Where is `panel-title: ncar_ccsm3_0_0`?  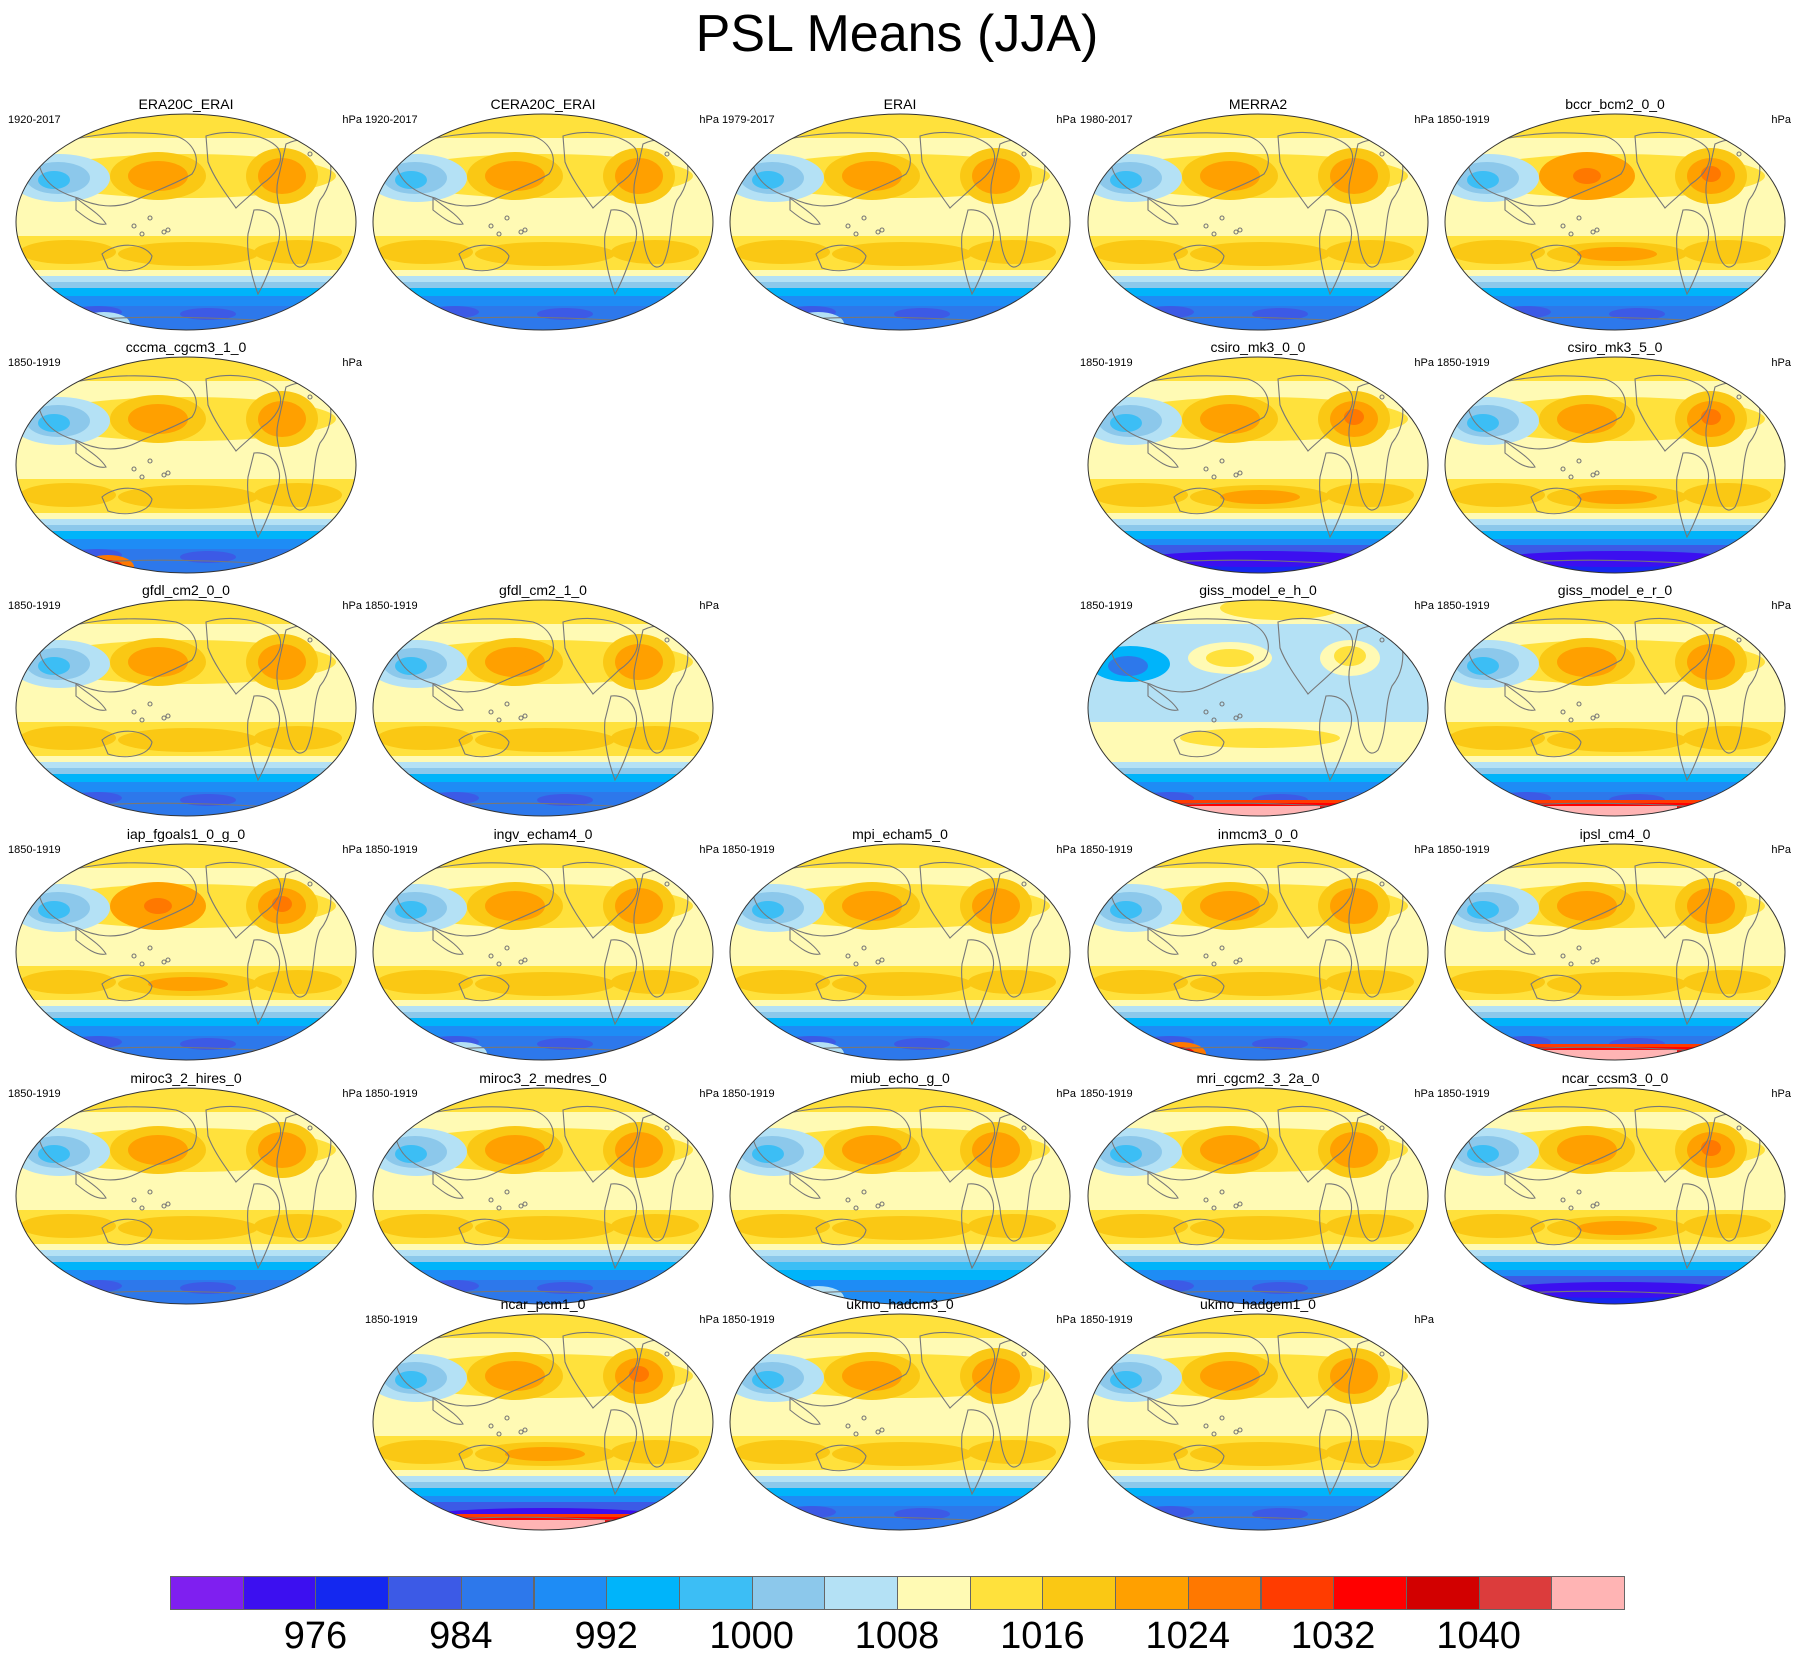
panel-title: ncar_ccsm3_0_0 is located at coordinates (1615, 1078).